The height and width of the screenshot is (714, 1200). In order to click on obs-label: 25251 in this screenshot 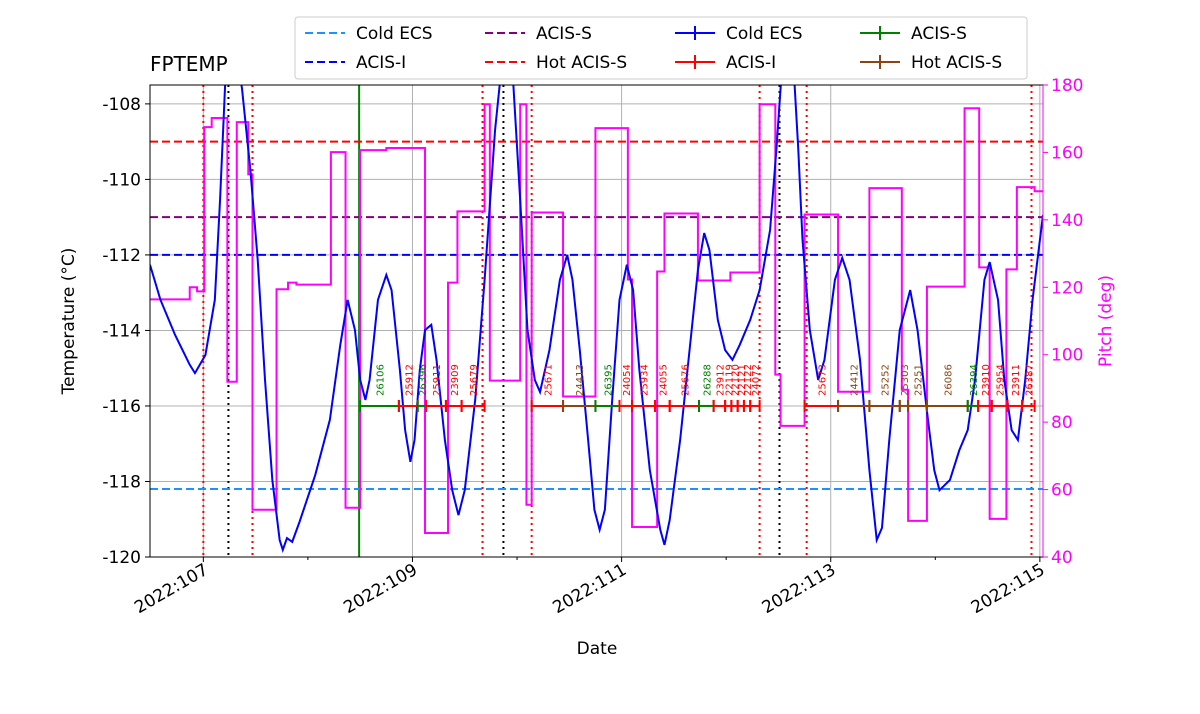, I will do `click(919, 380)`.